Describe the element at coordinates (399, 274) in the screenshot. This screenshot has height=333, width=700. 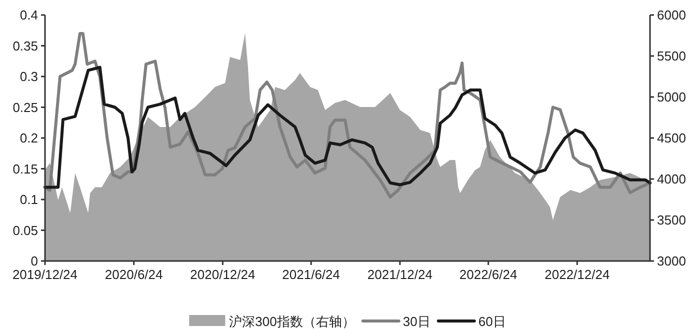
I see `x-tick-label: 2021/12/24` at that location.